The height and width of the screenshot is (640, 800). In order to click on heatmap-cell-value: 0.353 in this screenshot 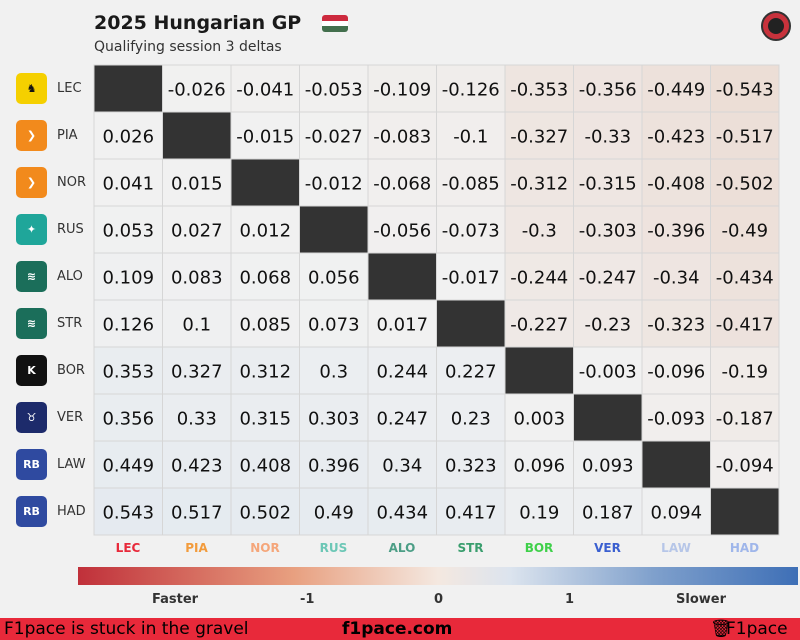, I will do `click(128, 372)`.